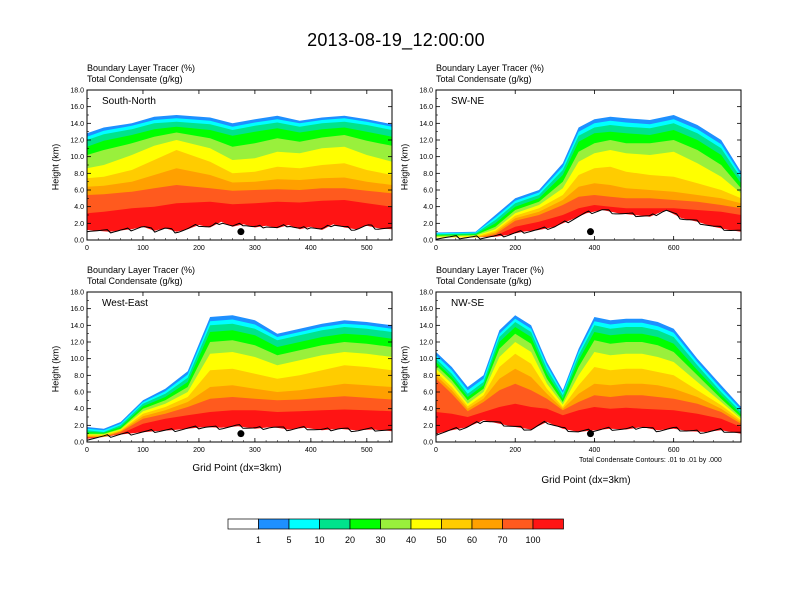 This screenshot has height=612, width=792. I want to click on colorbar-label: 50, so click(441, 540).